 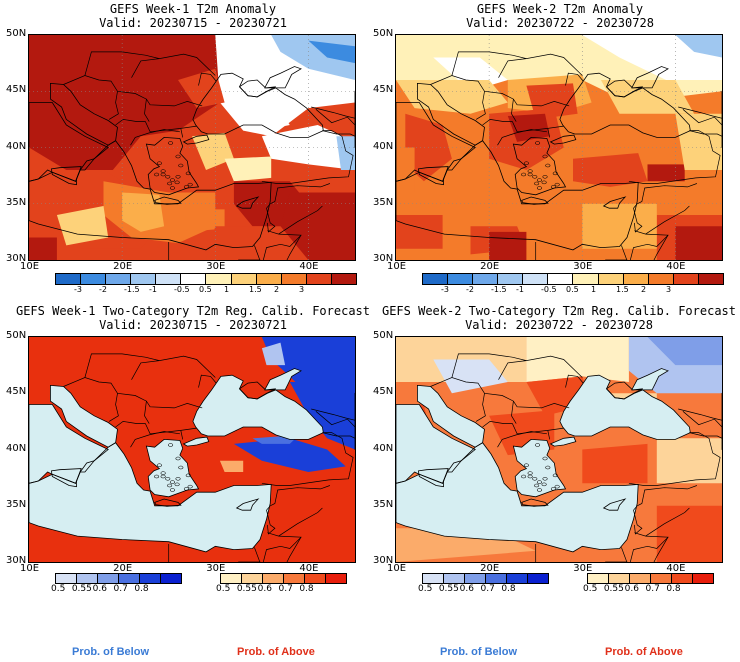 What do you see at coordinates (257, 390) in the screenshot?
I see `island-crimea` at bounding box center [257, 390].